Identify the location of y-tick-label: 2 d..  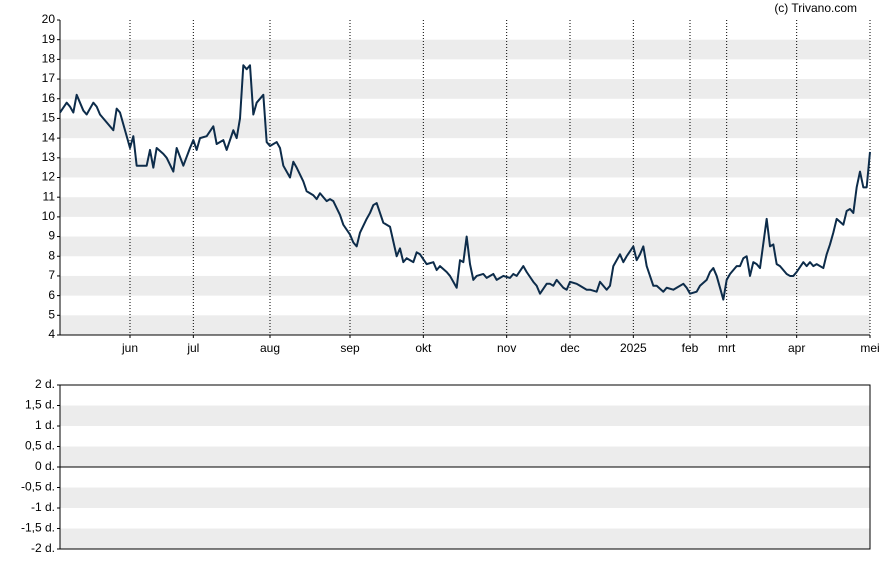
(45, 384).